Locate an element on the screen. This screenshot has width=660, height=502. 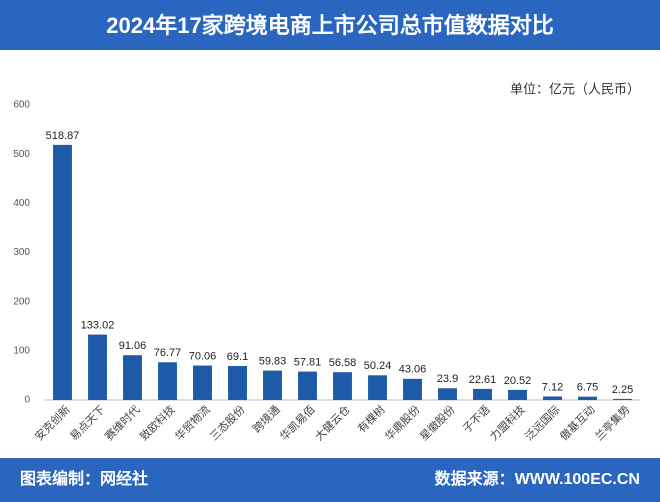
x-tick-label: 易点天下 is located at coordinates (87, 423).